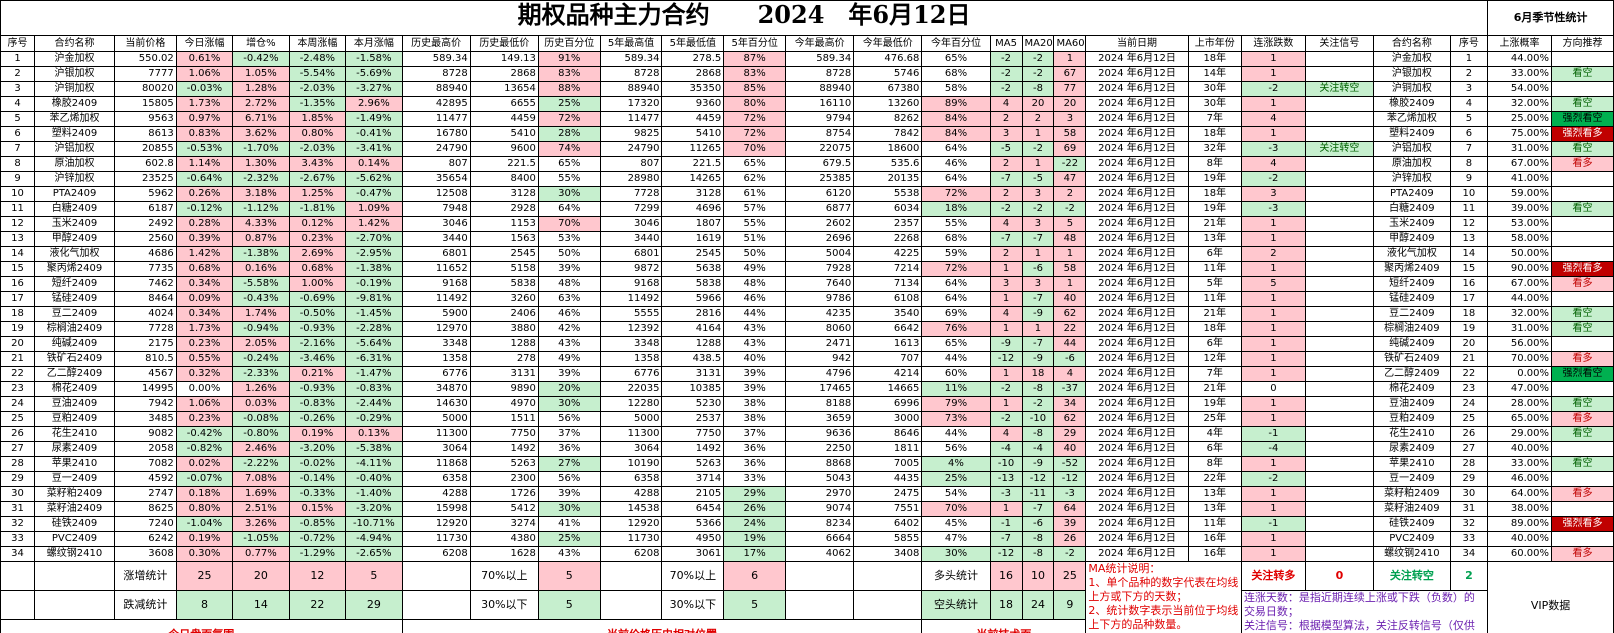 The image size is (1614, 633). I want to click on year-percentile: 55%, so click(956, 224).